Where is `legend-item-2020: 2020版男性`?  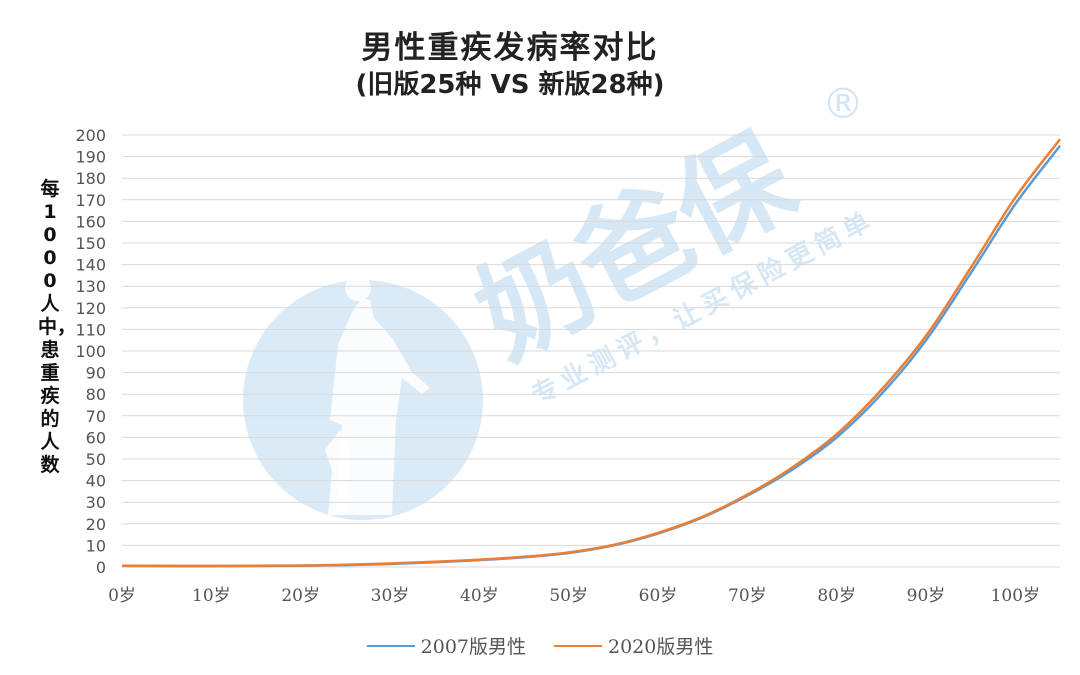 legend-item-2020: 2020版男性 is located at coordinates (633, 645).